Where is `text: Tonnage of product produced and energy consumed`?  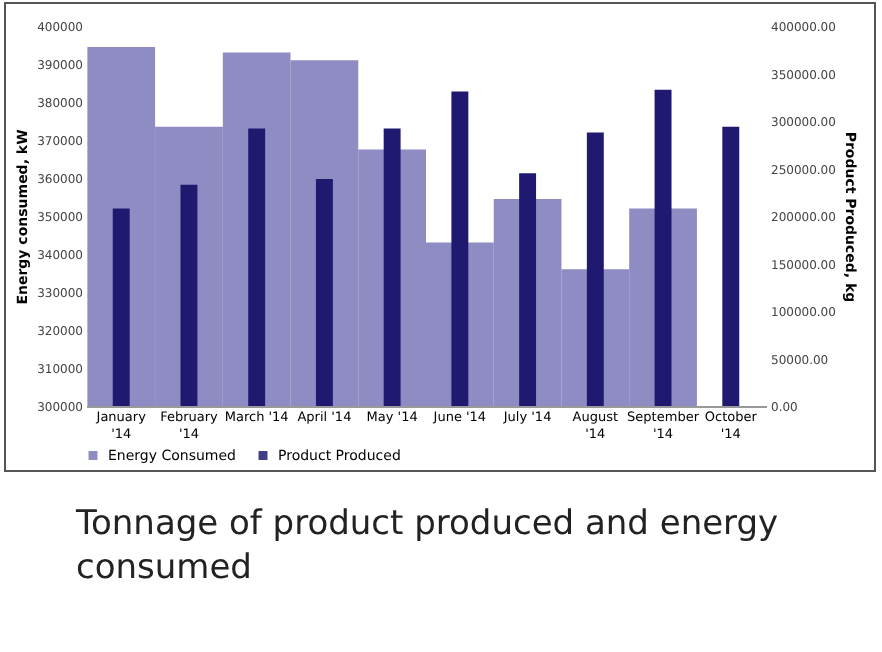 text: Tonnage of product produced and energy consumed is located at coordinates (428, 546).